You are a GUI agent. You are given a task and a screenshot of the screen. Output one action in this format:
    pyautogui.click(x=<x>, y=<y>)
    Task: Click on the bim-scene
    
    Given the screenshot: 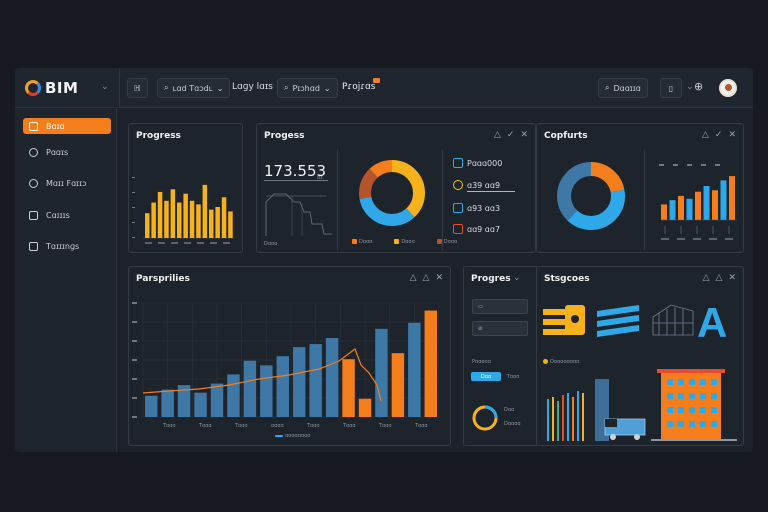 What is the action you would take?
    pyautogui.click(x=642, y=405)
    